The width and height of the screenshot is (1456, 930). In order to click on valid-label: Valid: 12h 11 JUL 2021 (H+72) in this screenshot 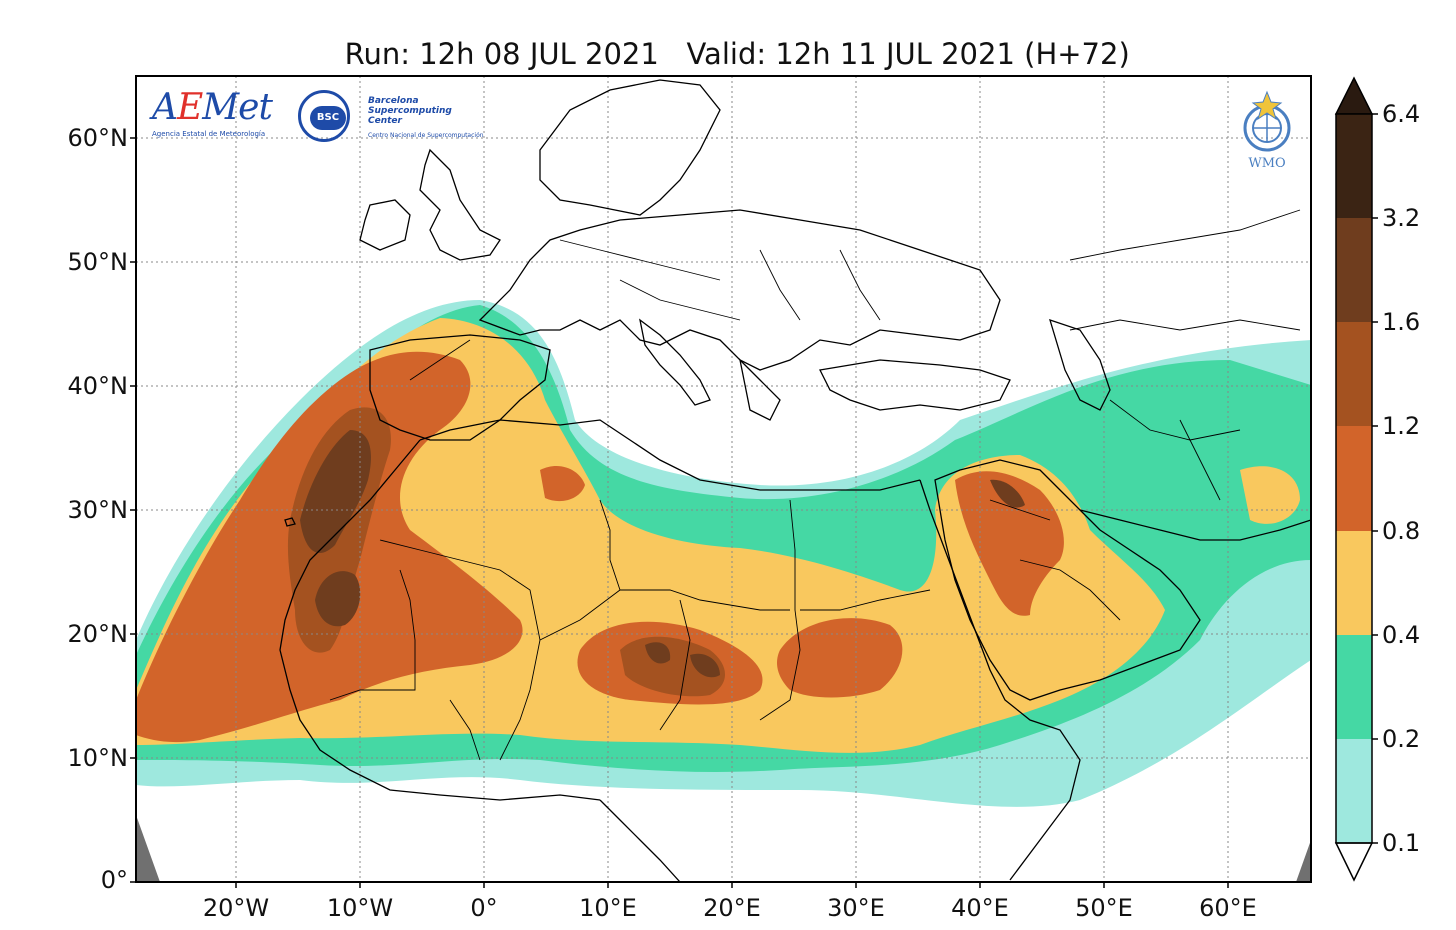, I will do `click(908, 54)`.